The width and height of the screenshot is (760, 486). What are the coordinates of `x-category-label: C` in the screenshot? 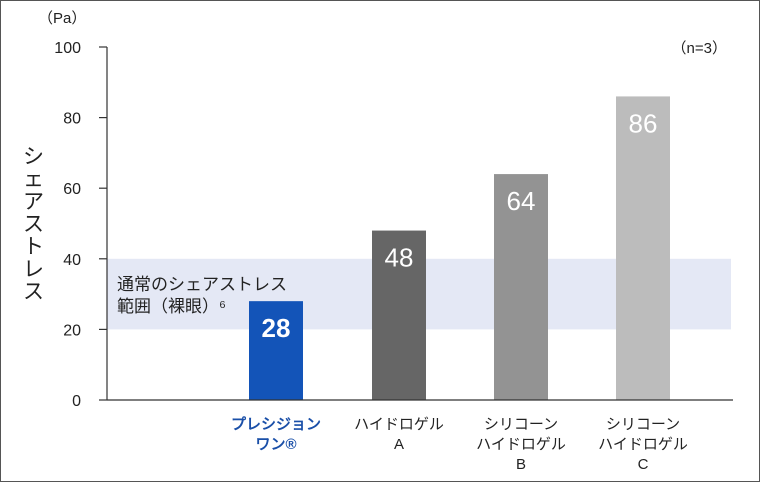 It's located at (643, 464).